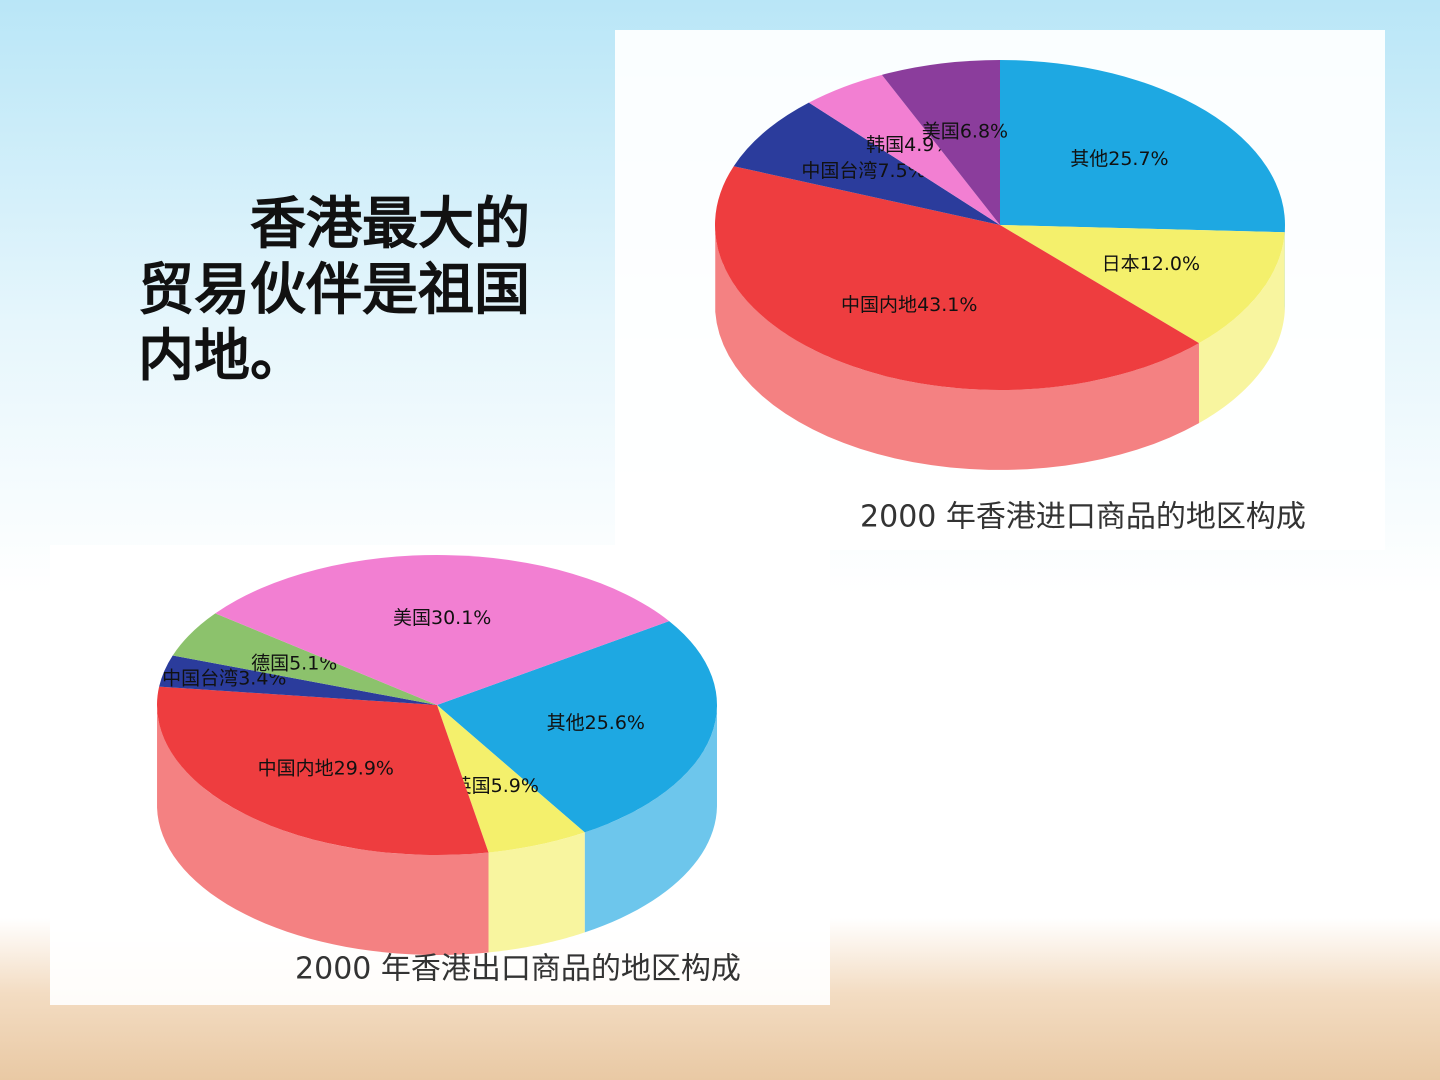  I want to click on slice-label: 其他25.6%, so click(596, 723).